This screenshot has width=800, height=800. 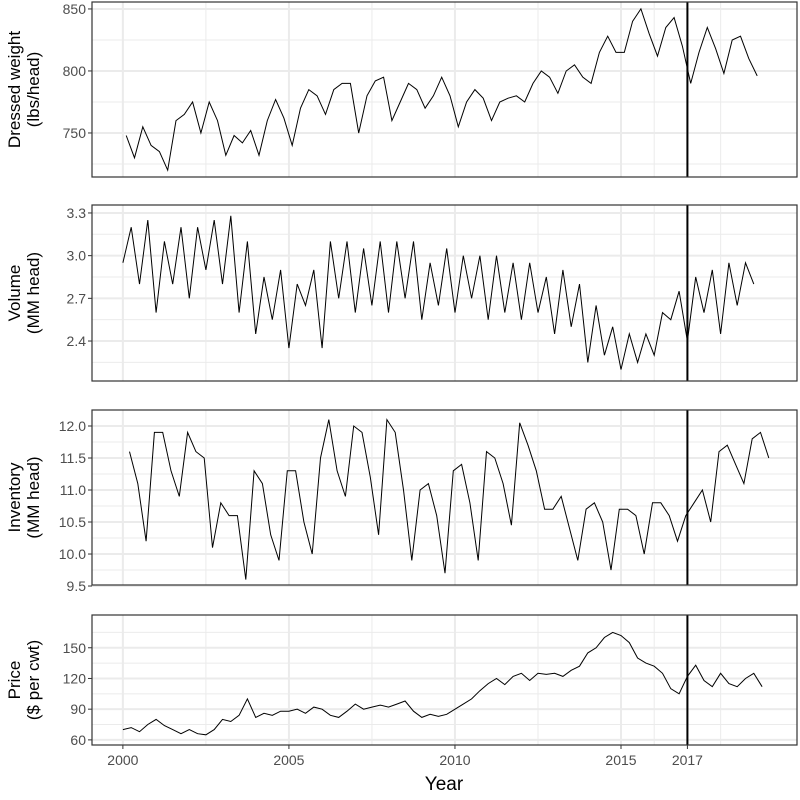 I want to click on x-tick-label: 2005, so click(x=288, y=760).